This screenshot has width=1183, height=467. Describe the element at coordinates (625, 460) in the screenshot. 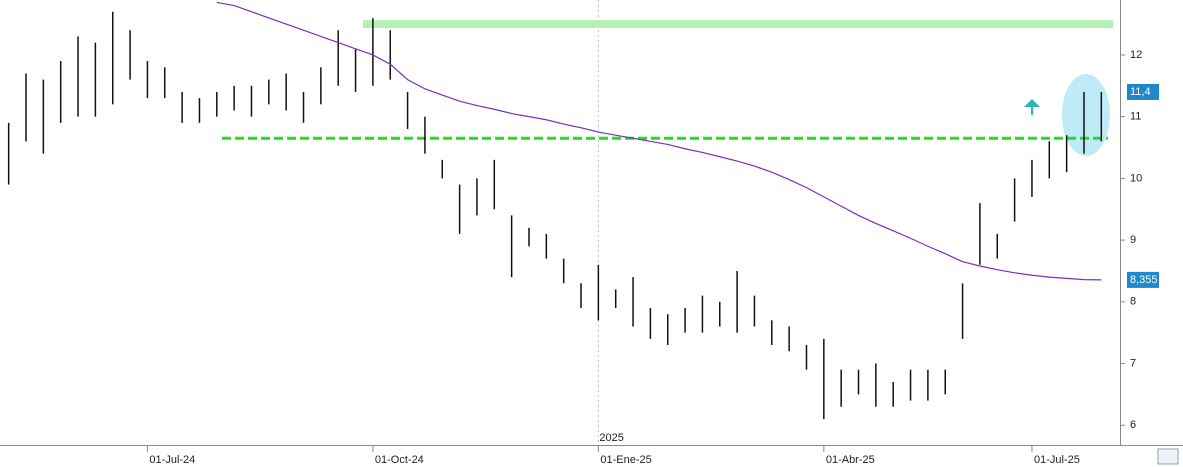

I see `x-tick-label: 01-Ene-25` at that location.